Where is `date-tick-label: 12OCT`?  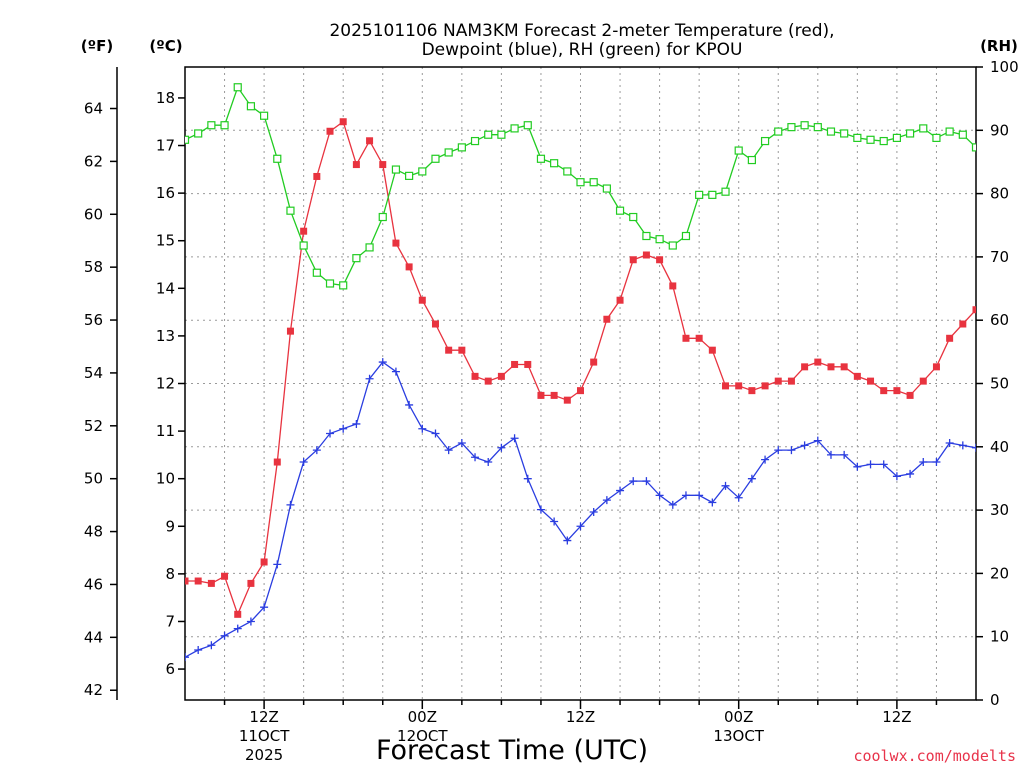 date-tick-label: 12OCT is located at coordinates (422, 736).